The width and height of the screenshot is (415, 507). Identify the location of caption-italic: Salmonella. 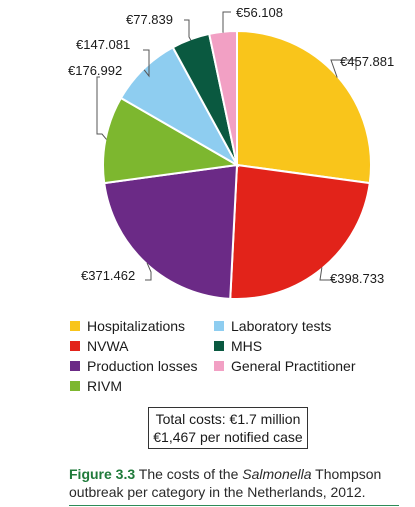
(277, 474).